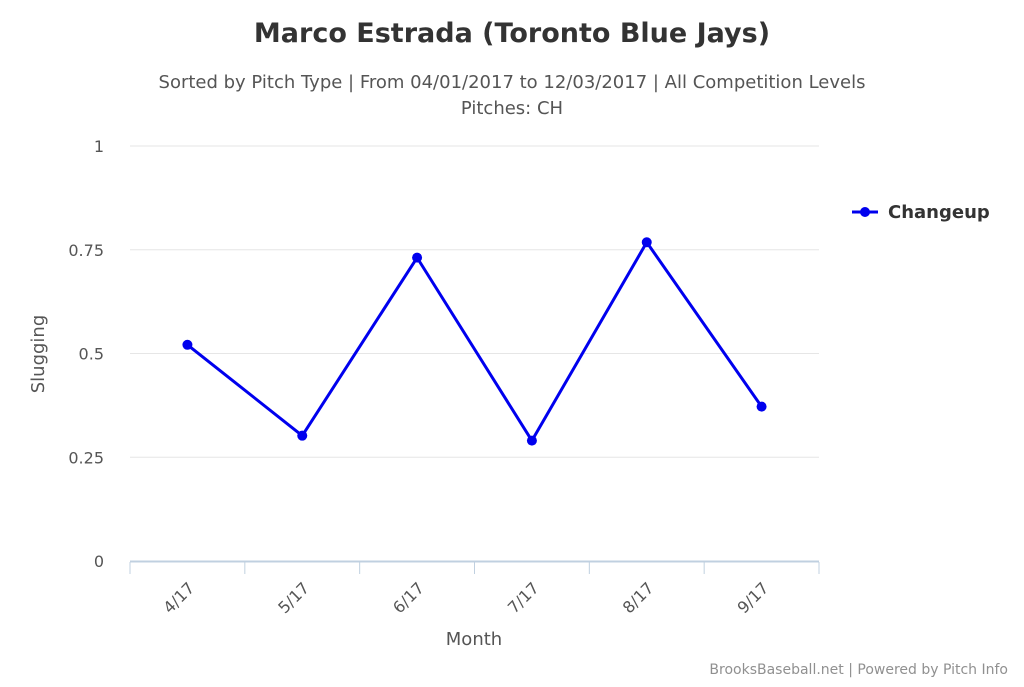  I want to click on y-tick-label: 0, so click(99, 561).